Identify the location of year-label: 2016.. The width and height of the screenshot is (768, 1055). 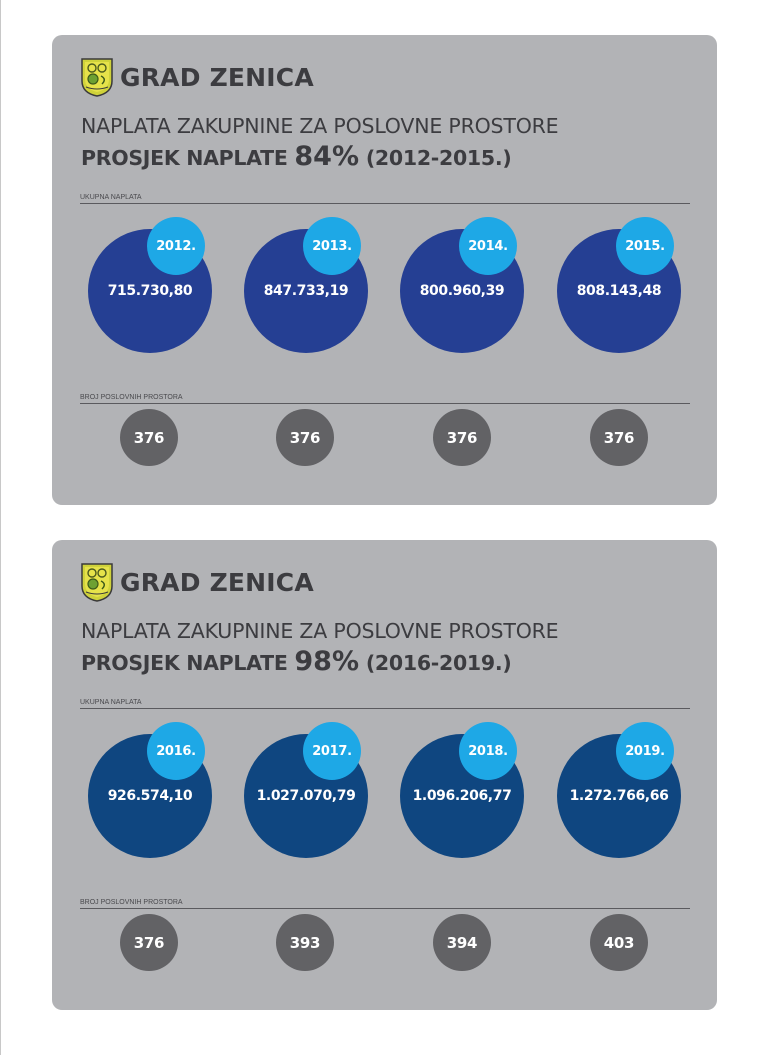
(176, 751).